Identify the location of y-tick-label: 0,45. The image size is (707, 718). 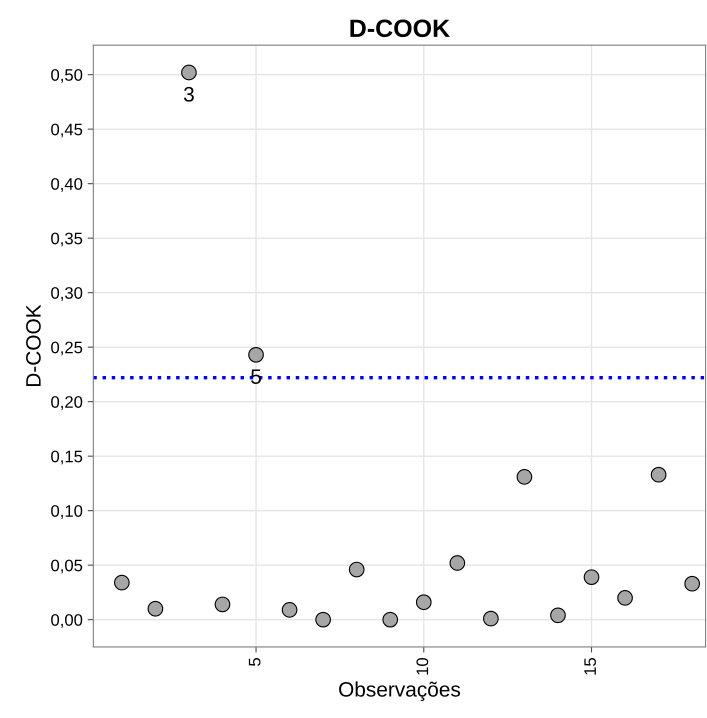
(66, 131).